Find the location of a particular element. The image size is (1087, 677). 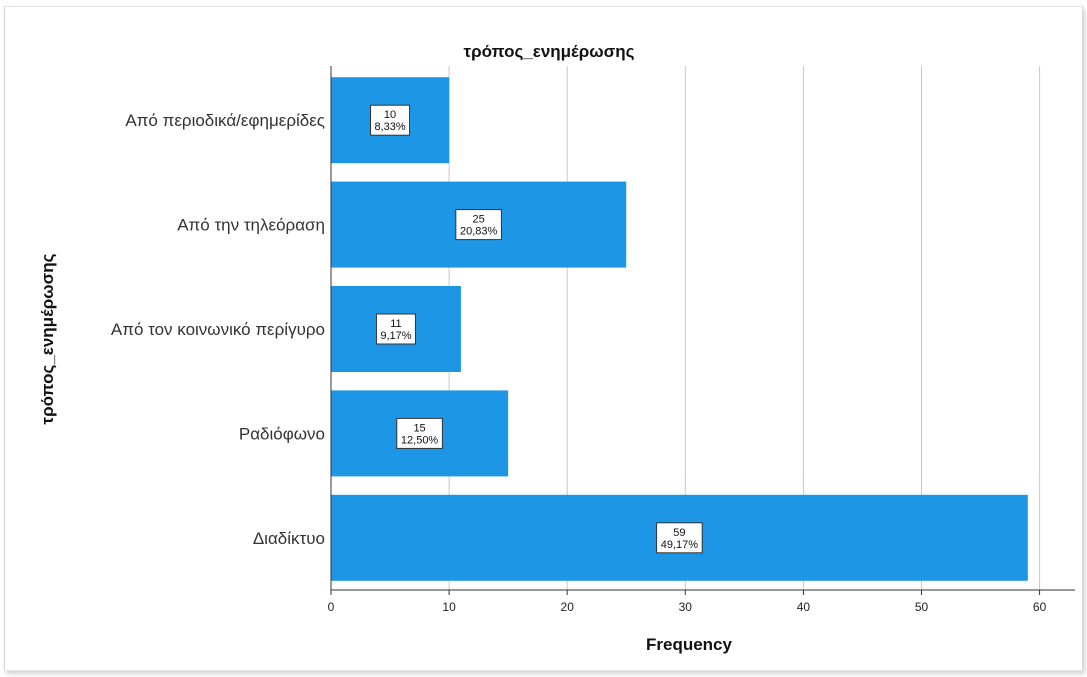

x-tick-label: 50 is located at coordinates (922, 607).